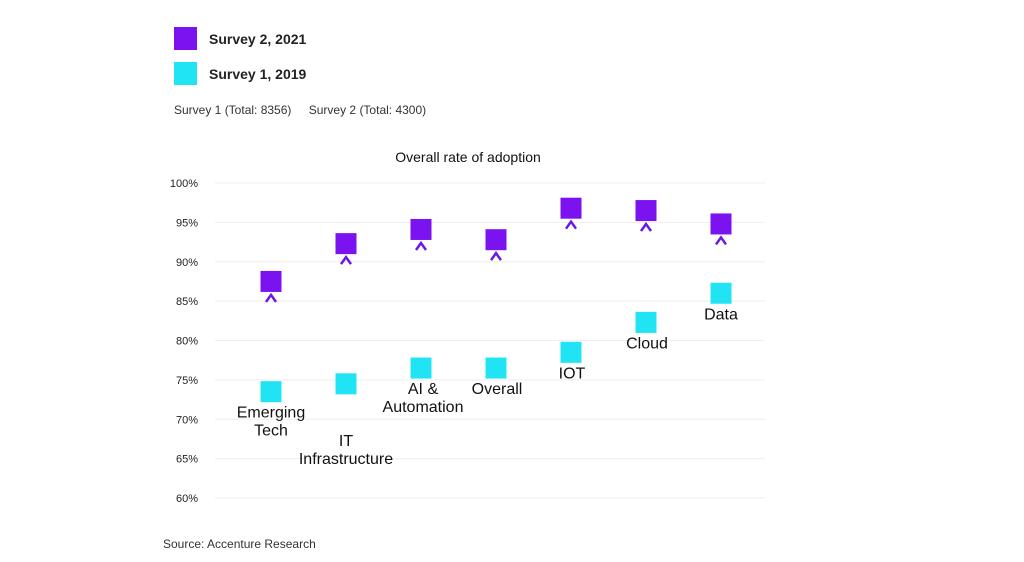  What do you see at coordinates (187, 263) in the screenshot?
I see `y-tick-label: 90%` at bounding box center [187, 263].